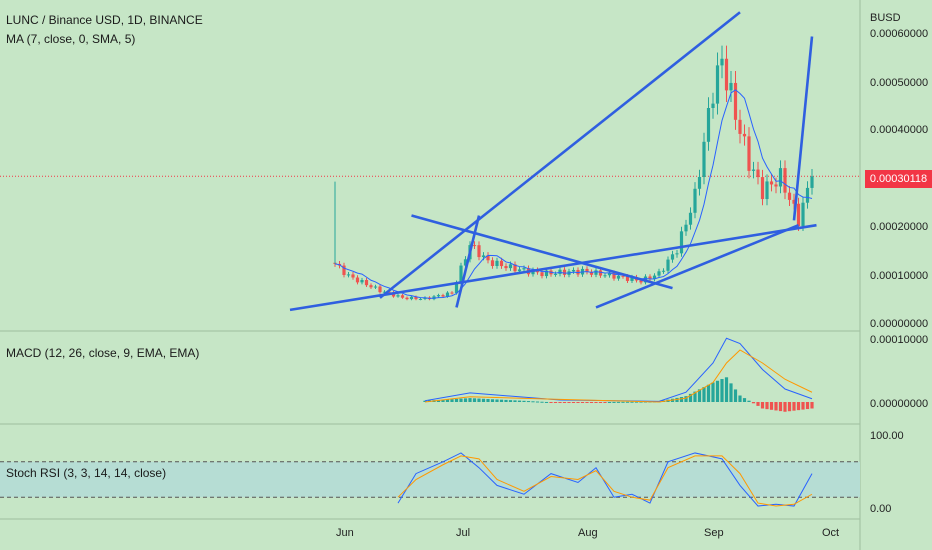 The height and width of the screenshot is (550, 932). I want to click on ma-indicator-label: MA (7, close, 0, SMA, 5), so click(71, 39).